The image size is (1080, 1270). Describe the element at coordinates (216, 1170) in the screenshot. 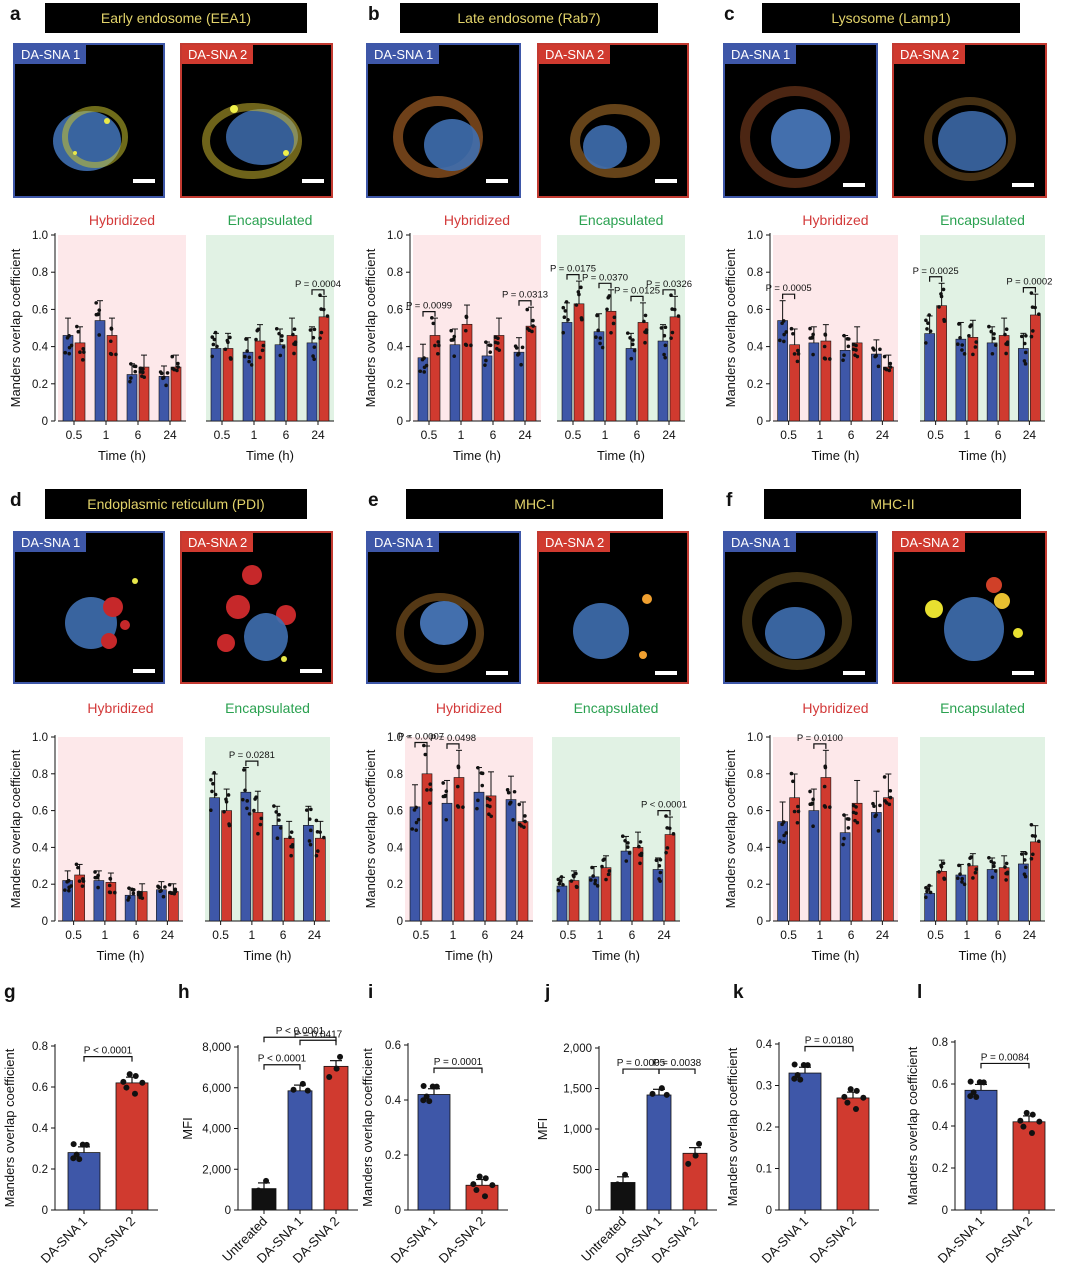

I see `y-tick-label: 2,000` at that location.